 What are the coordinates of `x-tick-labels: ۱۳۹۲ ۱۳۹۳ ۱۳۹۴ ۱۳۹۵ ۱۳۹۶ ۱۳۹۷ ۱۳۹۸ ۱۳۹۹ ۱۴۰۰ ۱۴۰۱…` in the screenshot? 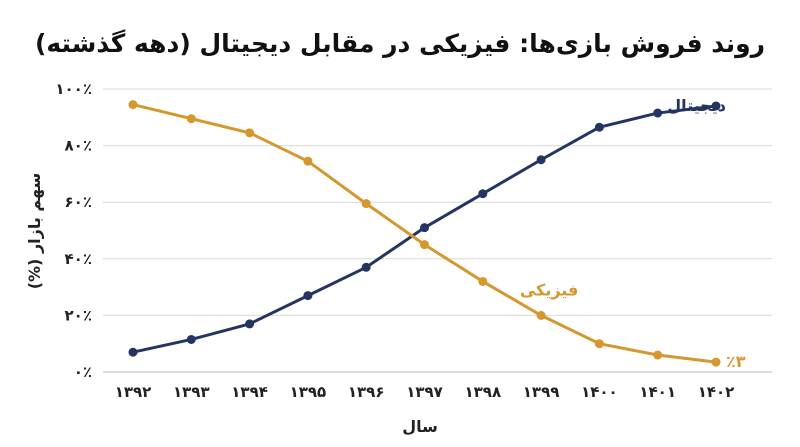 It's located at (425, 392).